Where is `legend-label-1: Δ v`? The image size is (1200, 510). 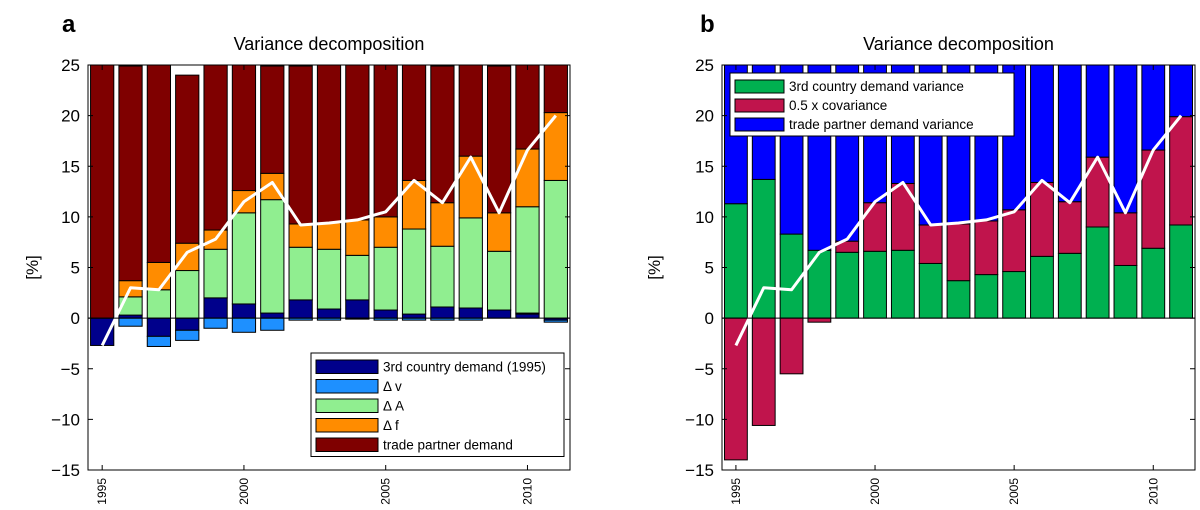 legend-label-1: Δ v is located at coordinates (392, 386).